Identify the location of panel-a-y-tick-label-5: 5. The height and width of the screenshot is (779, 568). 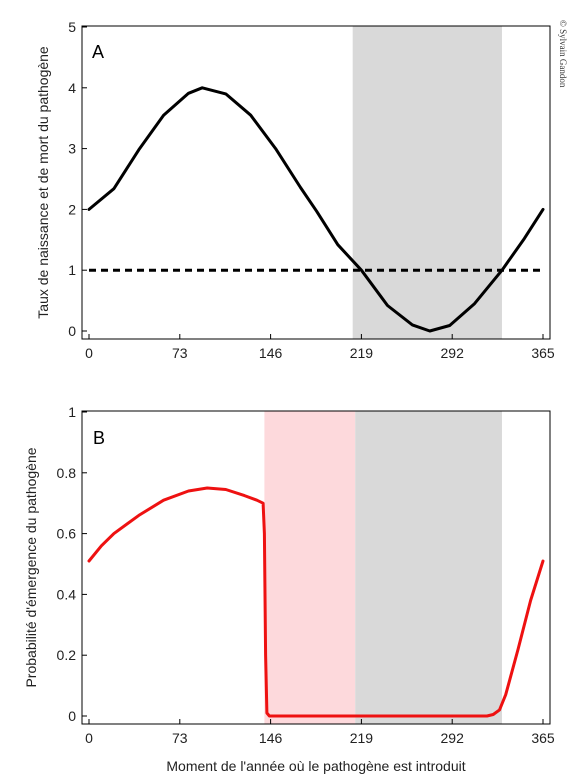
(72, 27).